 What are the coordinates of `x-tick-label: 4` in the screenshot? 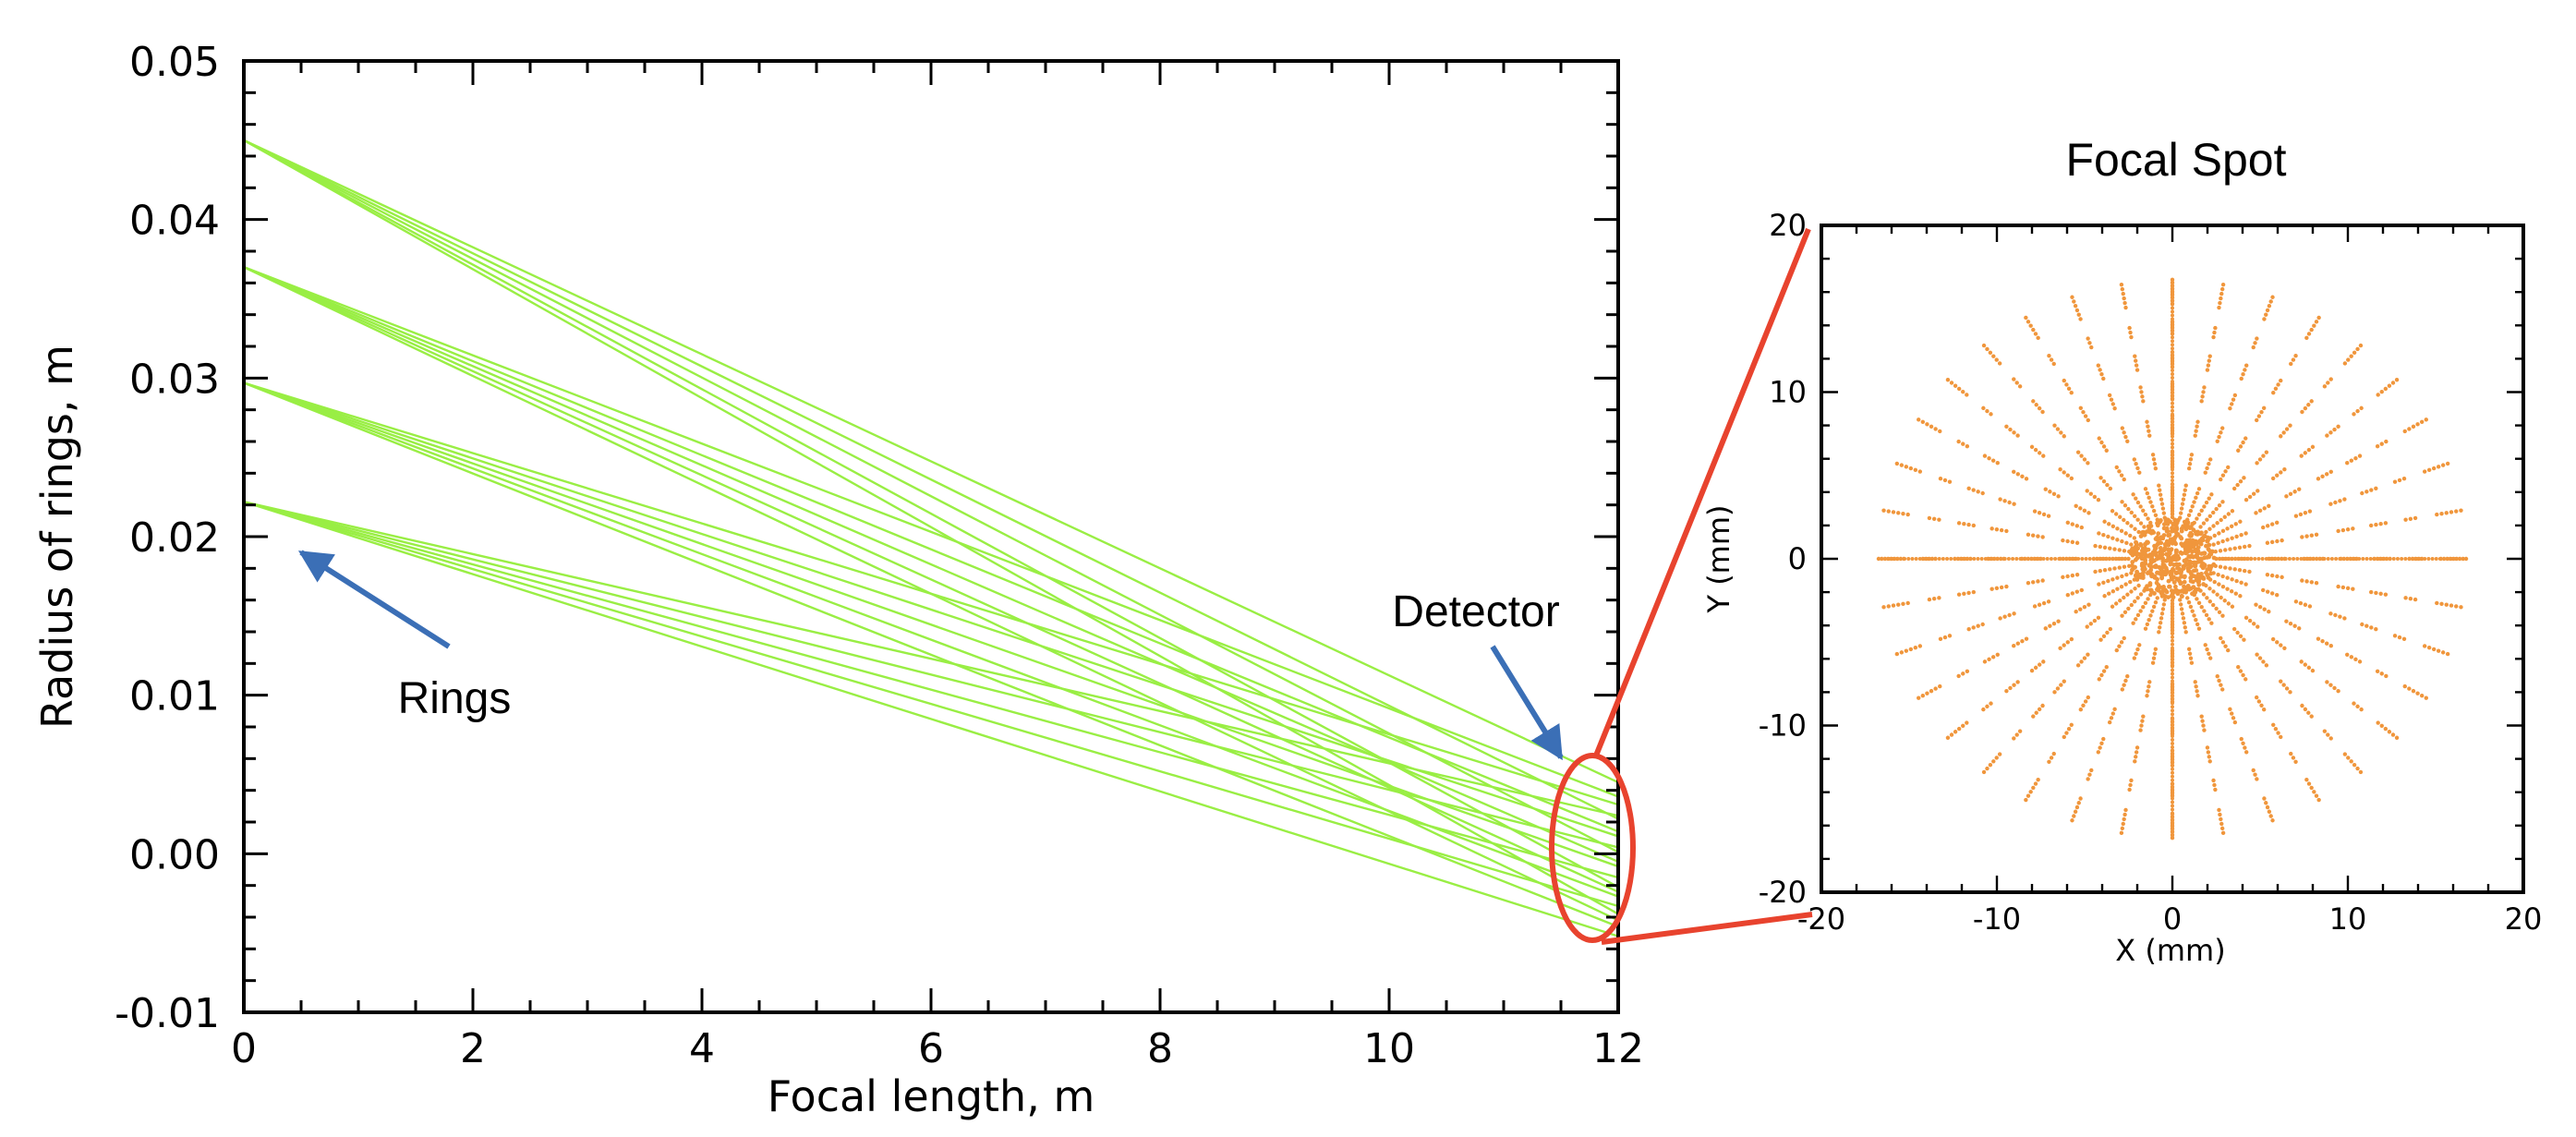 It's located at (702, 1048).